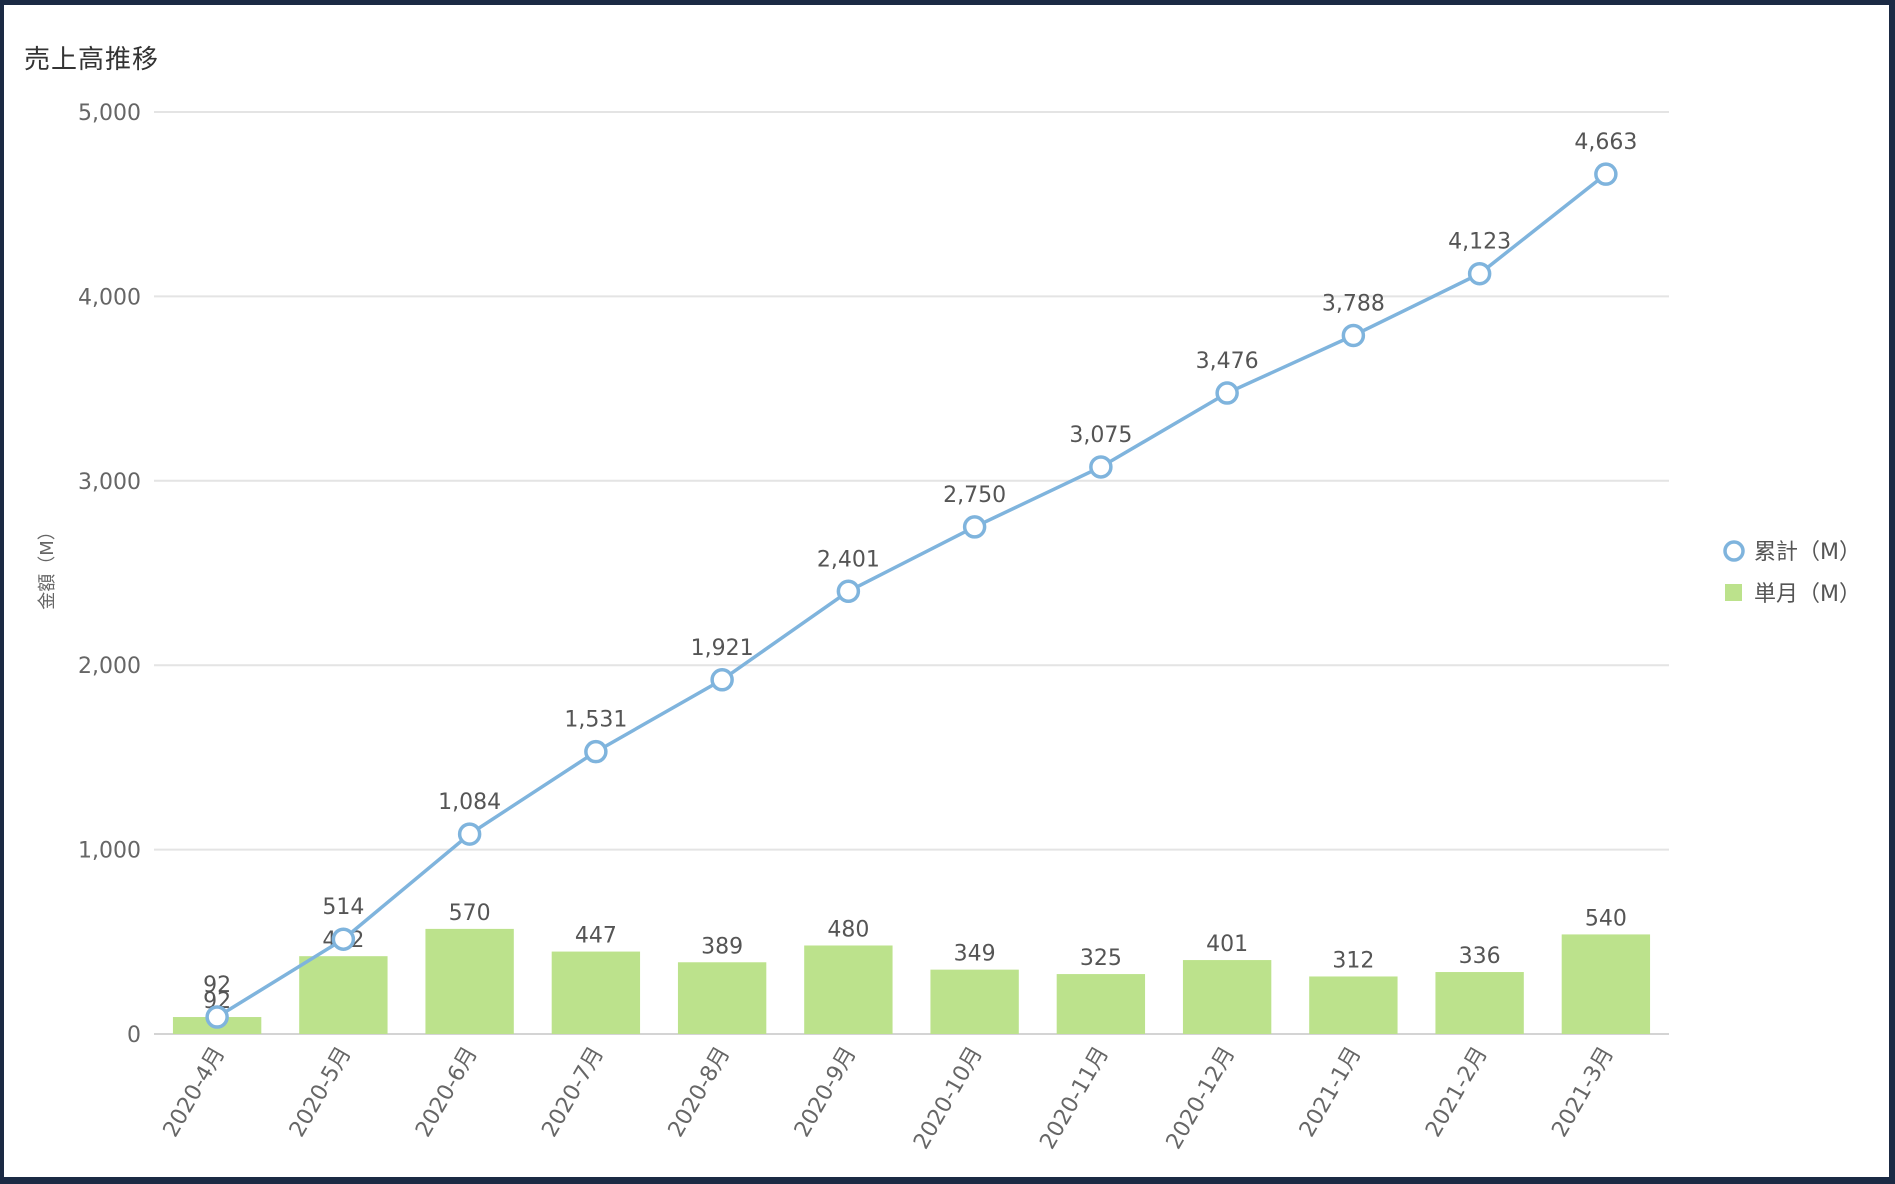  Describe the element at coordinates (975, 954) in the screenshot. I see `bar-data-label: 349` at that location.